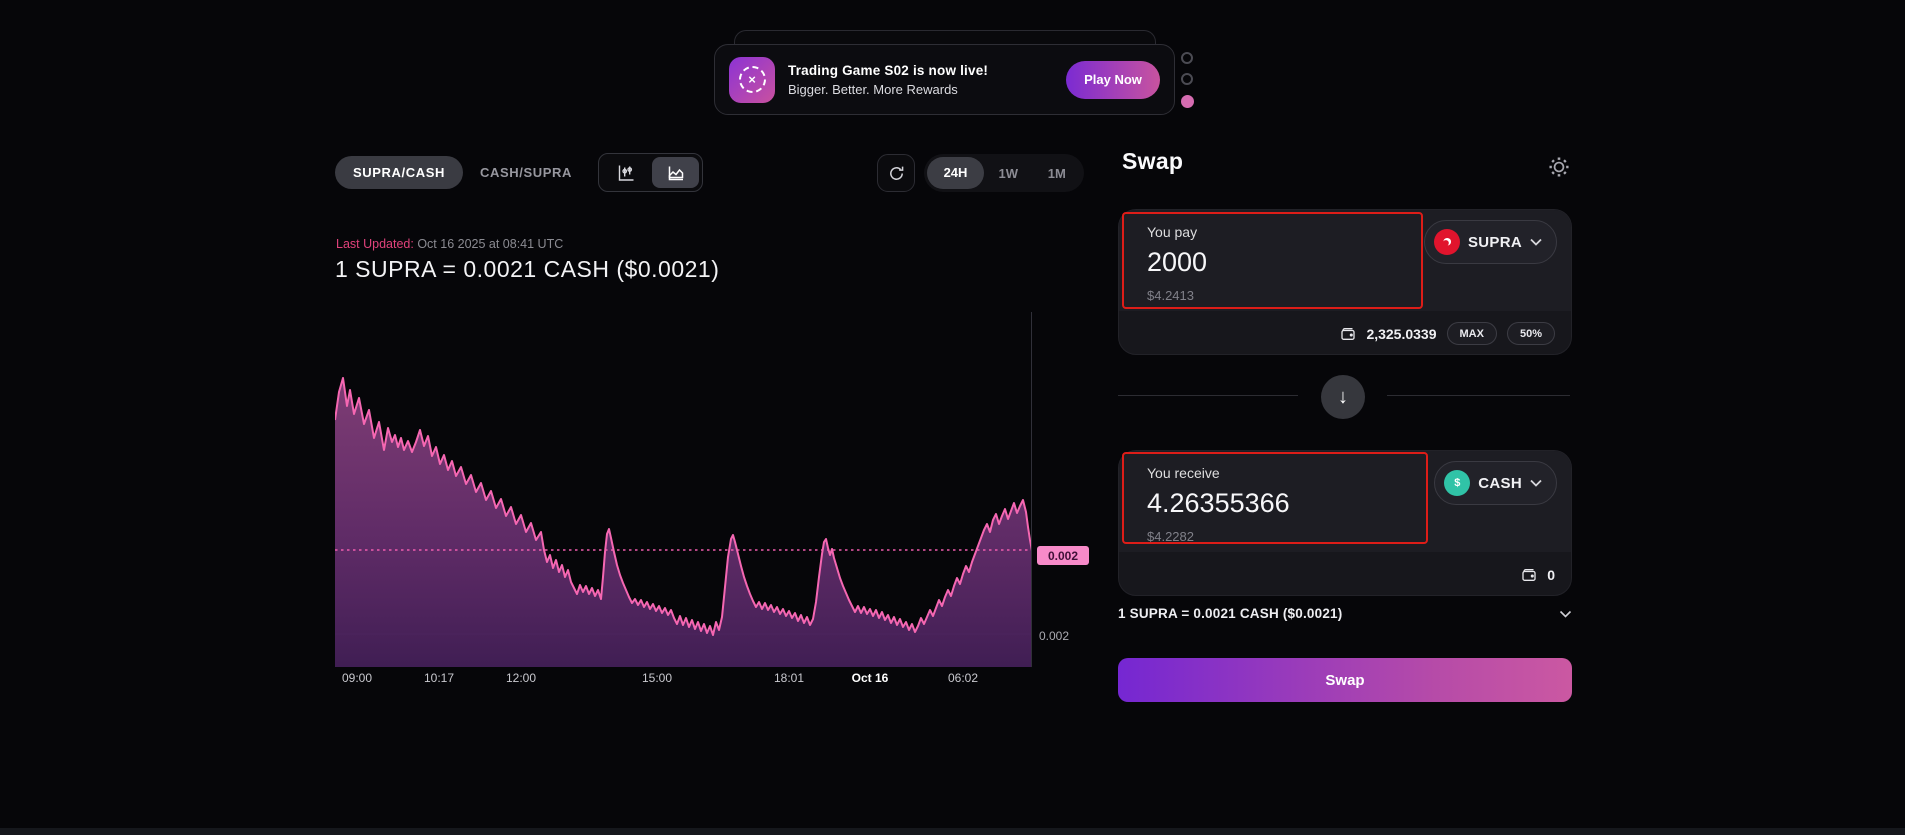  What do you see at coordinates (1345, 260) in the screenshot?
I see `you-pay-input-section: You pay 2000 $4.2413 SUPRA` at bounding box center [1345, 260].